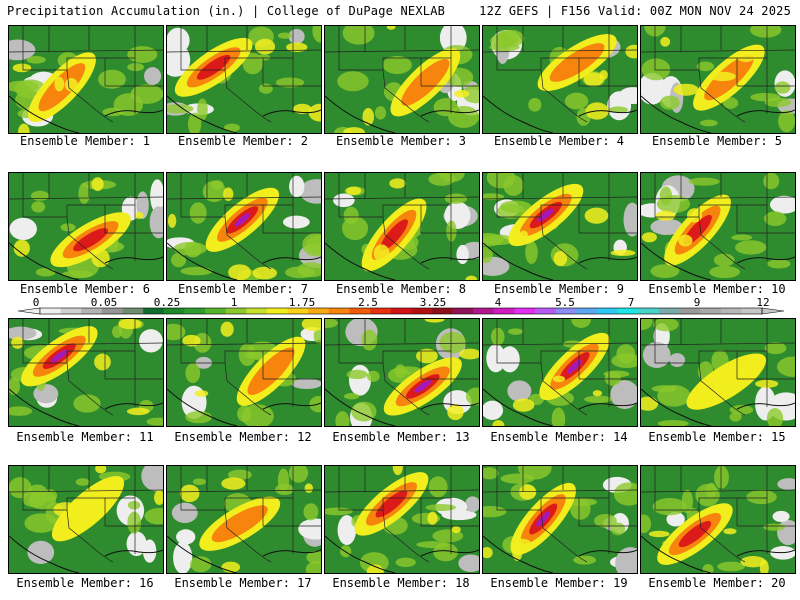 The height and width of the screenshot is (600, 800). What do you see at coordinates (697, 302) in the screenshot?
I see `colorbar-tick-label: 9` at bounding box center [697, 302].